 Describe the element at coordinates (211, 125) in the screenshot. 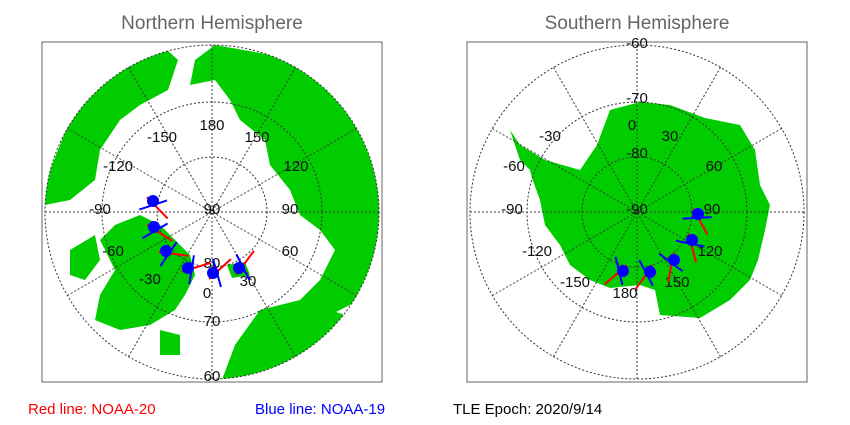

I see `north-lon-label: 180` at that location.